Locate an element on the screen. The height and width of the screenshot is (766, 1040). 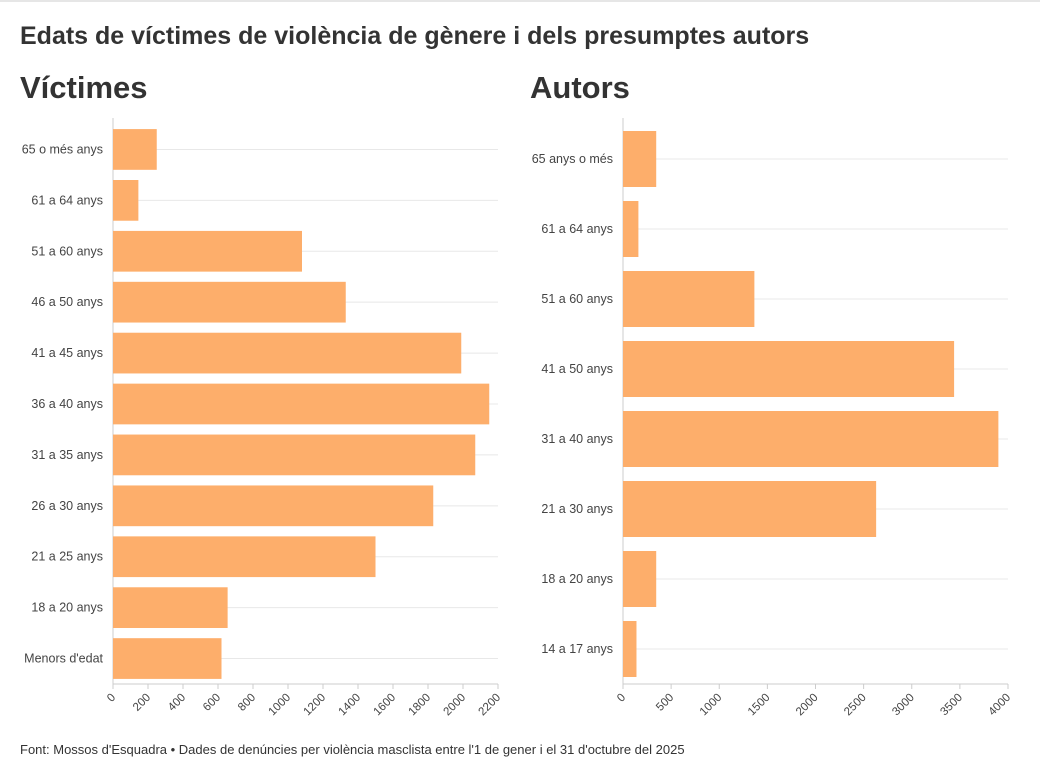
victims-x-tick-label: 1600 is located at coordinates (385, 705).